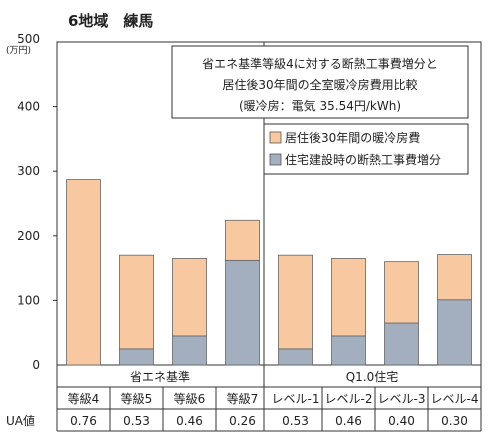 This screenshot has height=439, width=495. Describe the element at coordinates (36, 365) in the screenshot. I see `y-tick-label: 0` at that location.